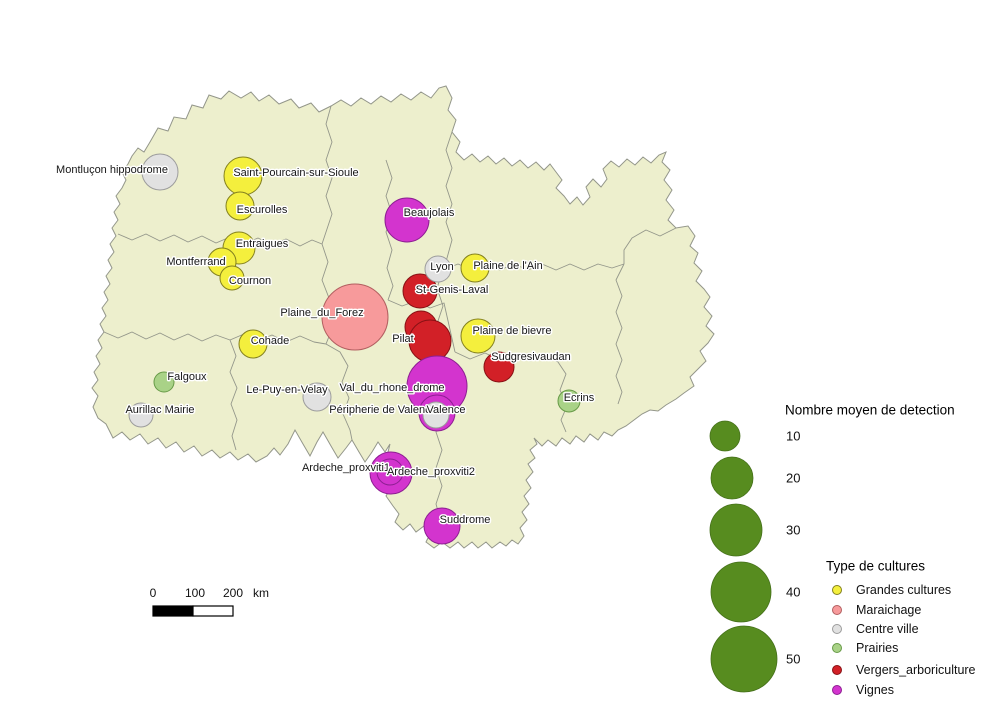 This screenshot has height=702, width=993. I want to click on type-legend-swatch-maraichage, so click(837, 610).